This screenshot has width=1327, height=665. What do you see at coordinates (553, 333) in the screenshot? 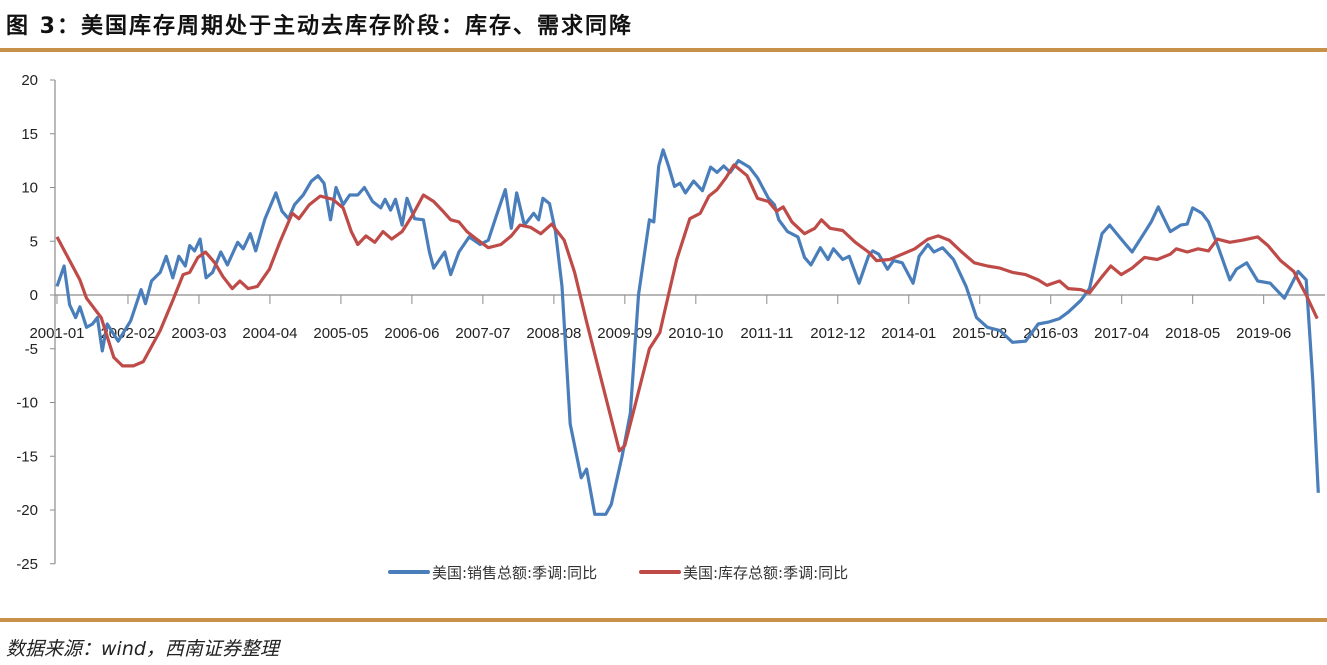
I see `x-tick-label: 2008-08` at bounding box center [553, 333].